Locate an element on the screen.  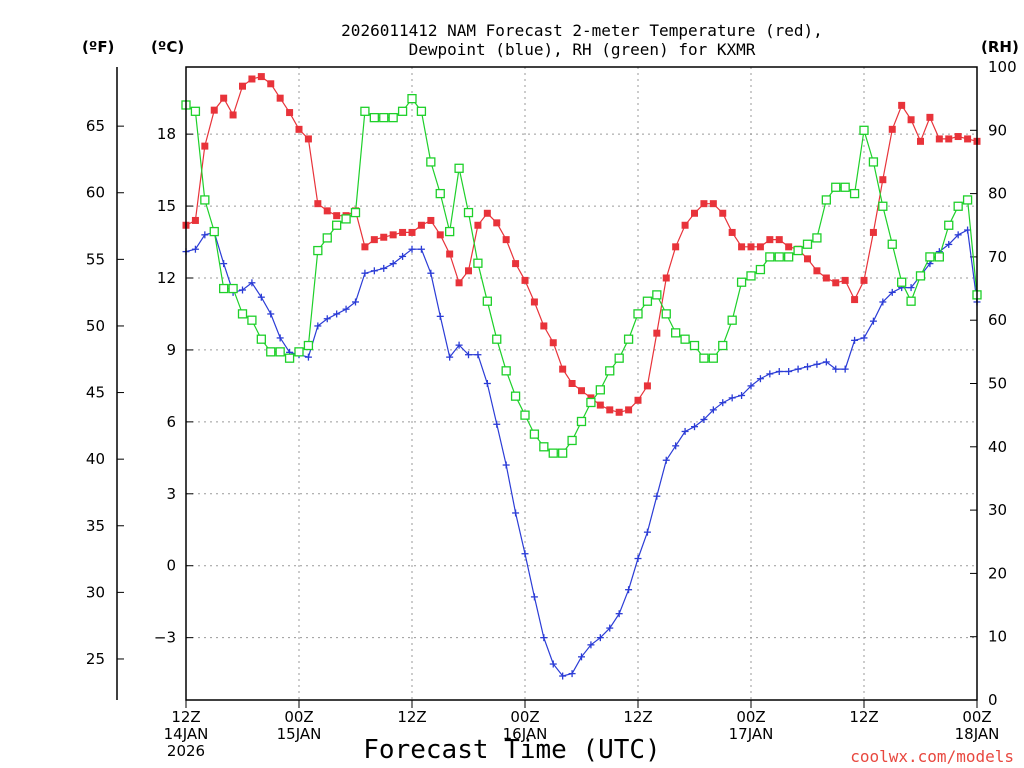
fahrenheit-axis: 65 60 55 50 45 40 35 30 25 is located at coordinates (105, 383).